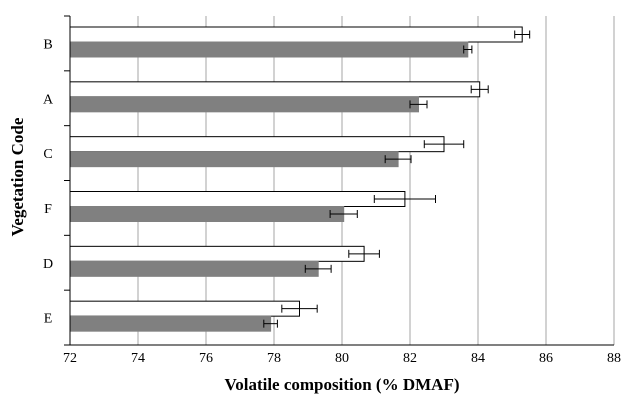 This screenshot has height=397, width=627. What do you see at coordinates (478, 358) in the screenshot?
I see `x-tick-label: 84` at bounding box center [478, 358].